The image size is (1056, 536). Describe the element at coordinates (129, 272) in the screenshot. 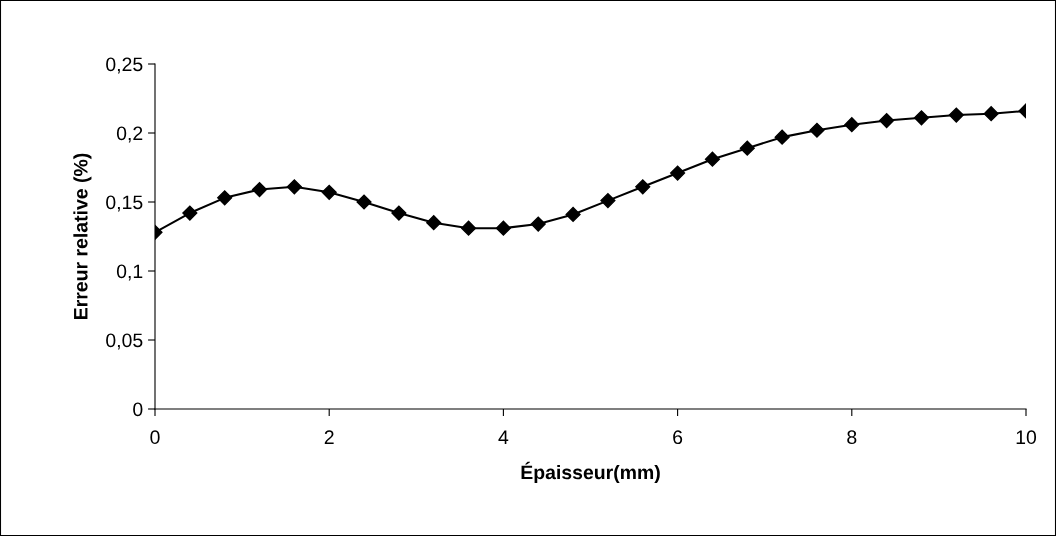

I see `y-tick-label: 0,1` at that location.